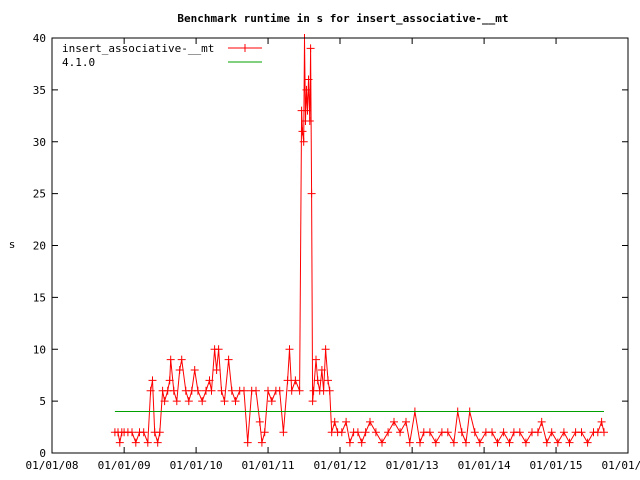 The height and width of the screenshot is (480, 640). Describe the element at coordinates (162, 55) in the screenshot. I see `legend: insert_associative-__mt 4.1.0` at that location.